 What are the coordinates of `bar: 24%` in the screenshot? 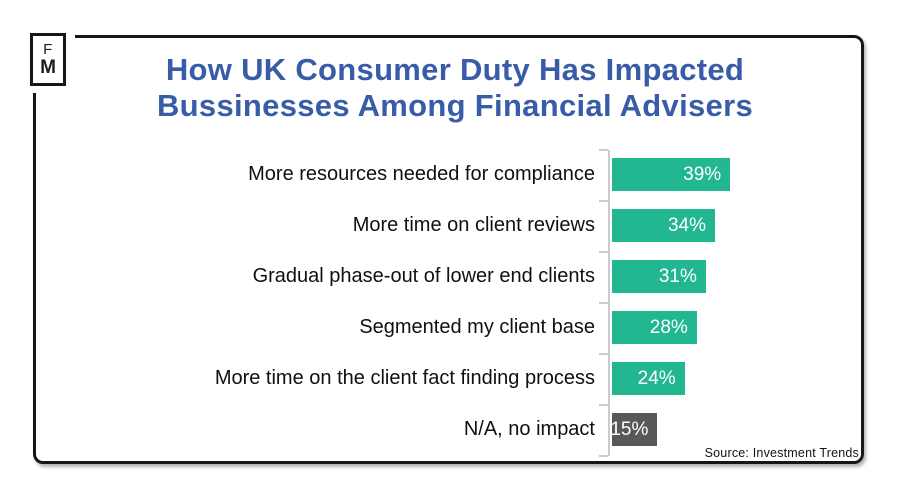 It's located at (648, 378).